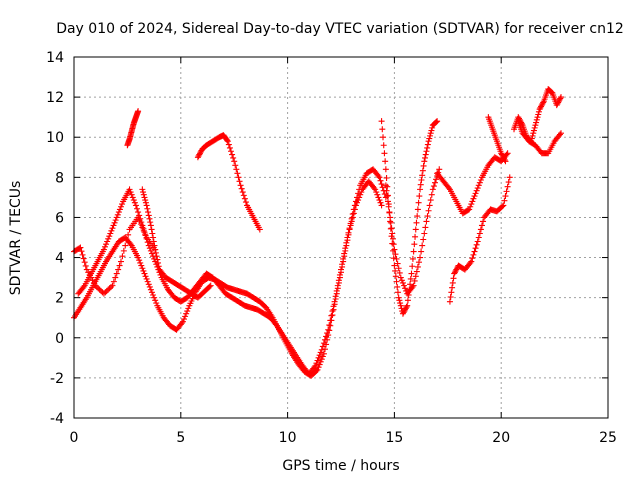 Image resolution: width=640 pixels, height=480 pixels. I want to click on y-axis-label: SDTVAR / TECUs, so click(16, 238).